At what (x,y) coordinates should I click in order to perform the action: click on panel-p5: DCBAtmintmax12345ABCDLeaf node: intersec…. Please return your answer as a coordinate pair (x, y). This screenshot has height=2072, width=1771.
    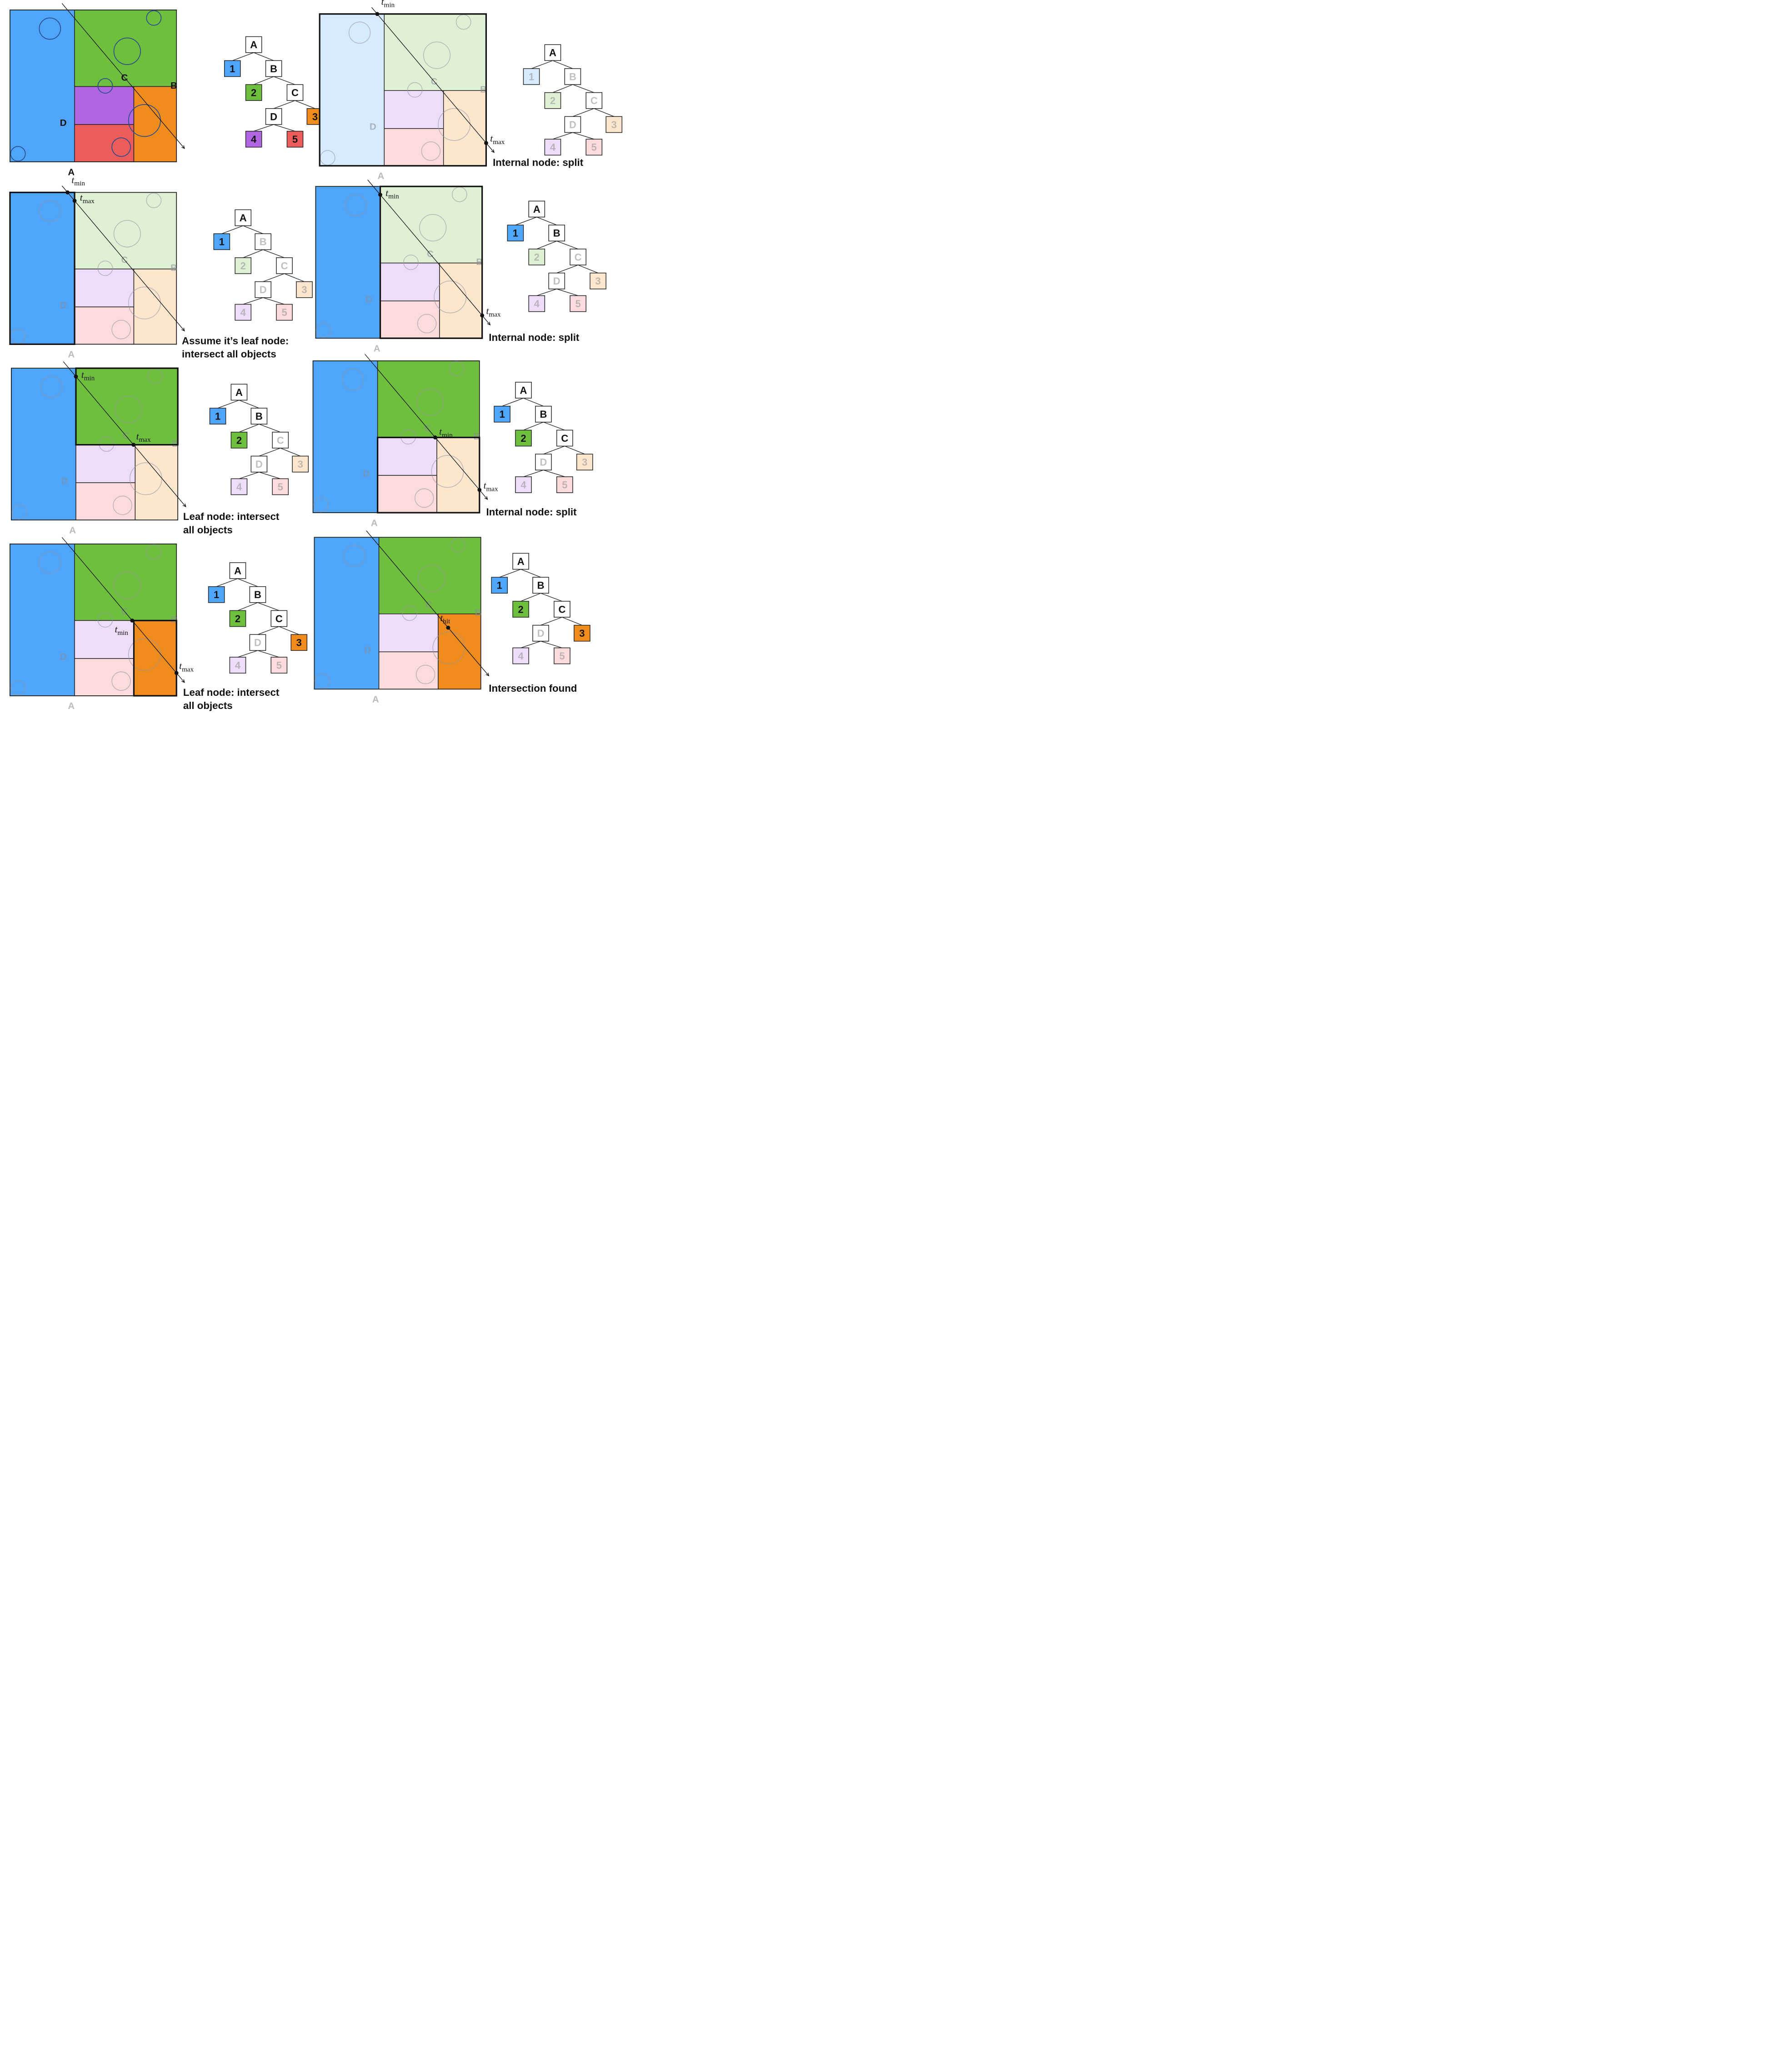
    Looking at the image, I should click on (160, 448).